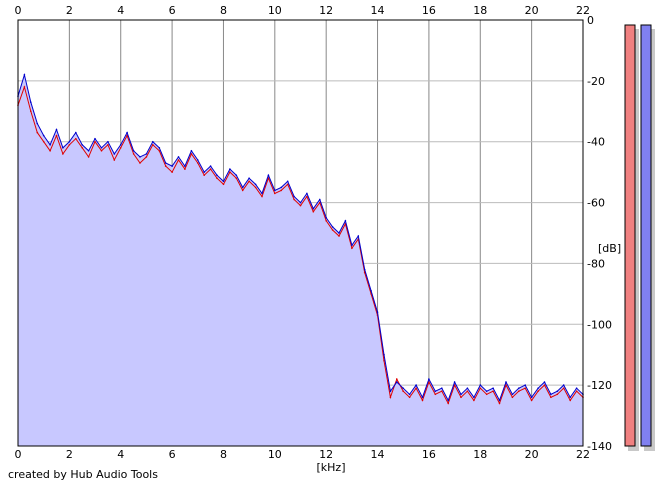 Image resolution: width=665 pixels, height=486 pixels. I want to click on x-tick-bottom-2: 4, so click(120, 454).